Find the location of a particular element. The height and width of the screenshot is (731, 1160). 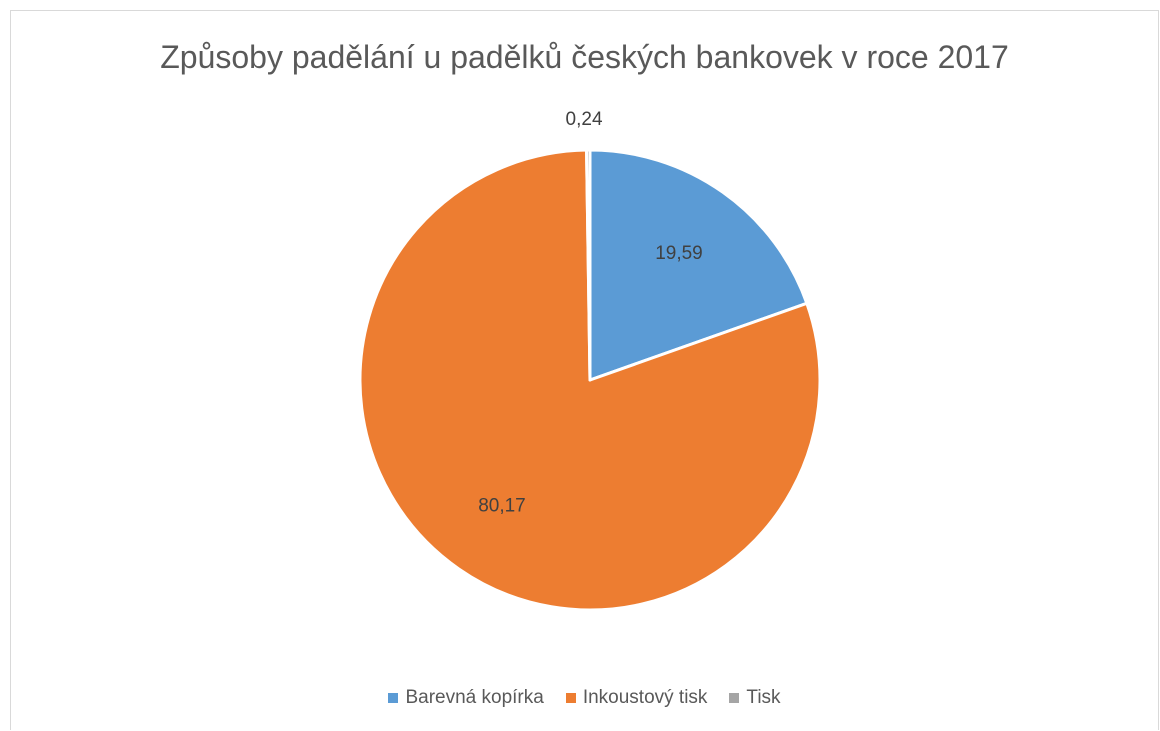

data-label-inkoustovy-tisk: 80,17 is located at coordinates (502, 506).